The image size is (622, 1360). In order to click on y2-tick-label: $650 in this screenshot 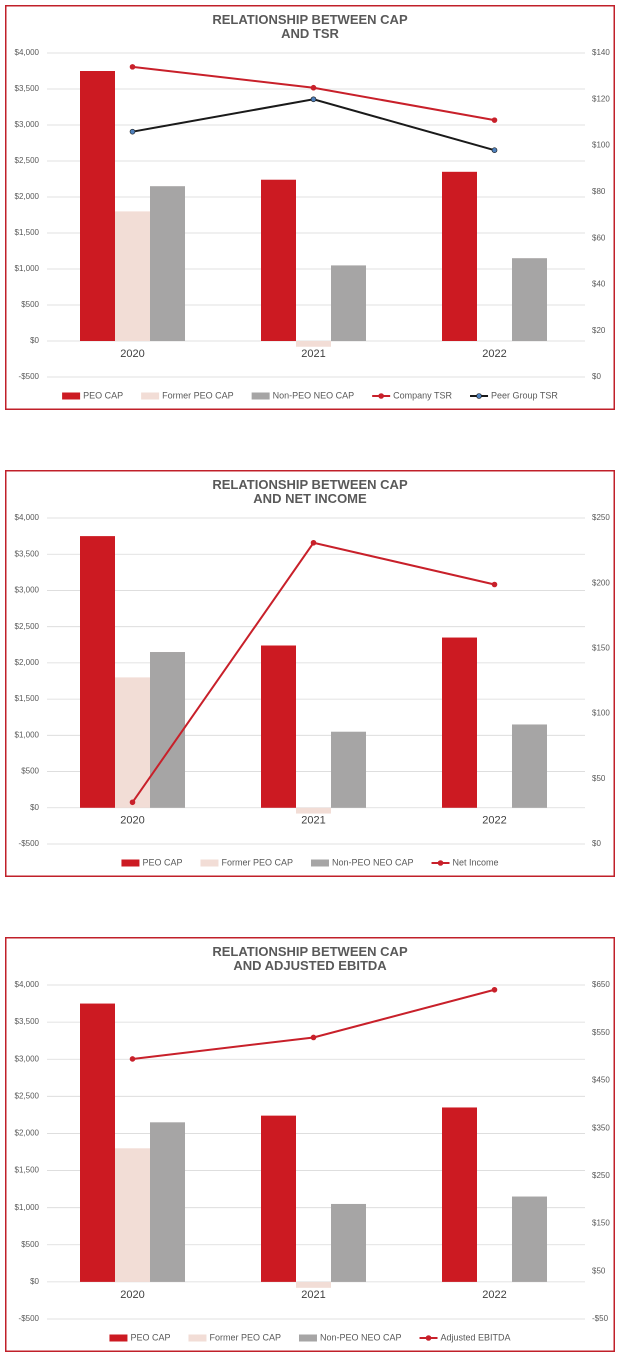, I will do `click(601, 984)`.